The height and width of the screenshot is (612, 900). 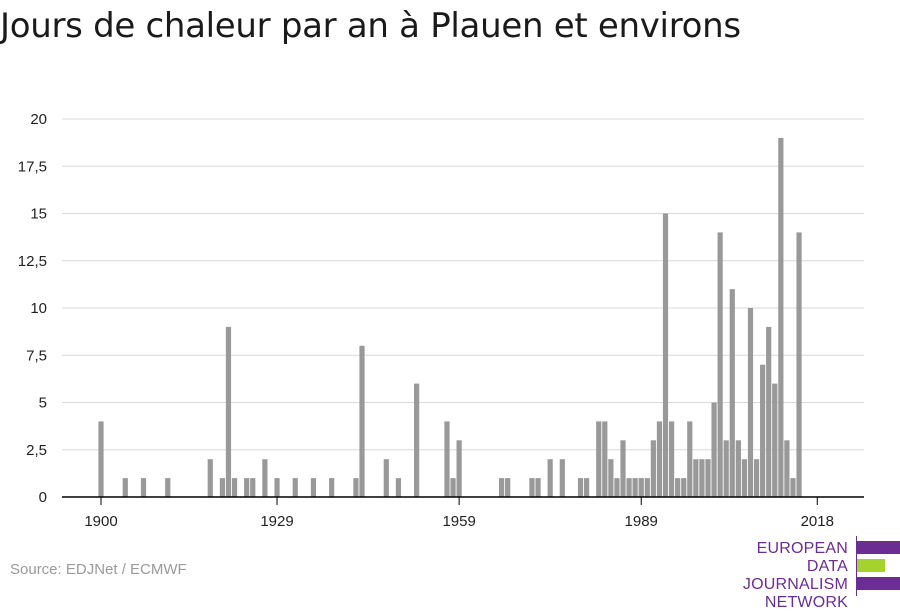 I want to click on bar-1932, so click(x=295, y=487).